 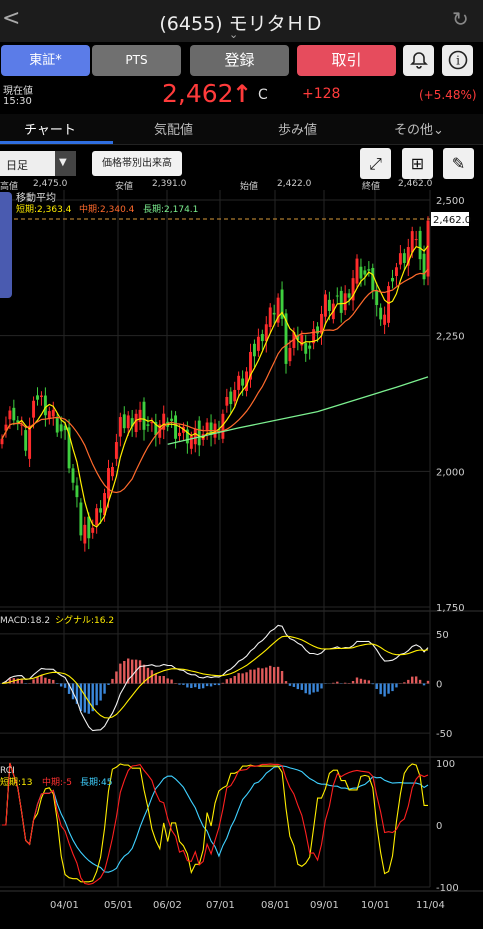 What do you see at coordinates (450, 219) in the screenshot?
I see `last-price-tag` at bounding box center [450, 219].